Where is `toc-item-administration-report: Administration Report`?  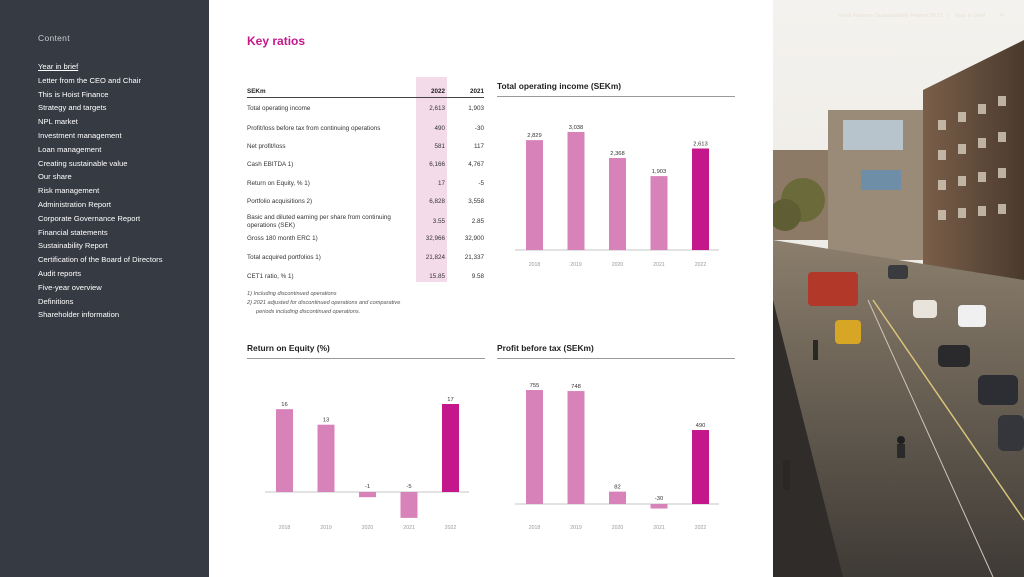 toc-item-administration-report: Administration Report is located at coordinates (75, 204).